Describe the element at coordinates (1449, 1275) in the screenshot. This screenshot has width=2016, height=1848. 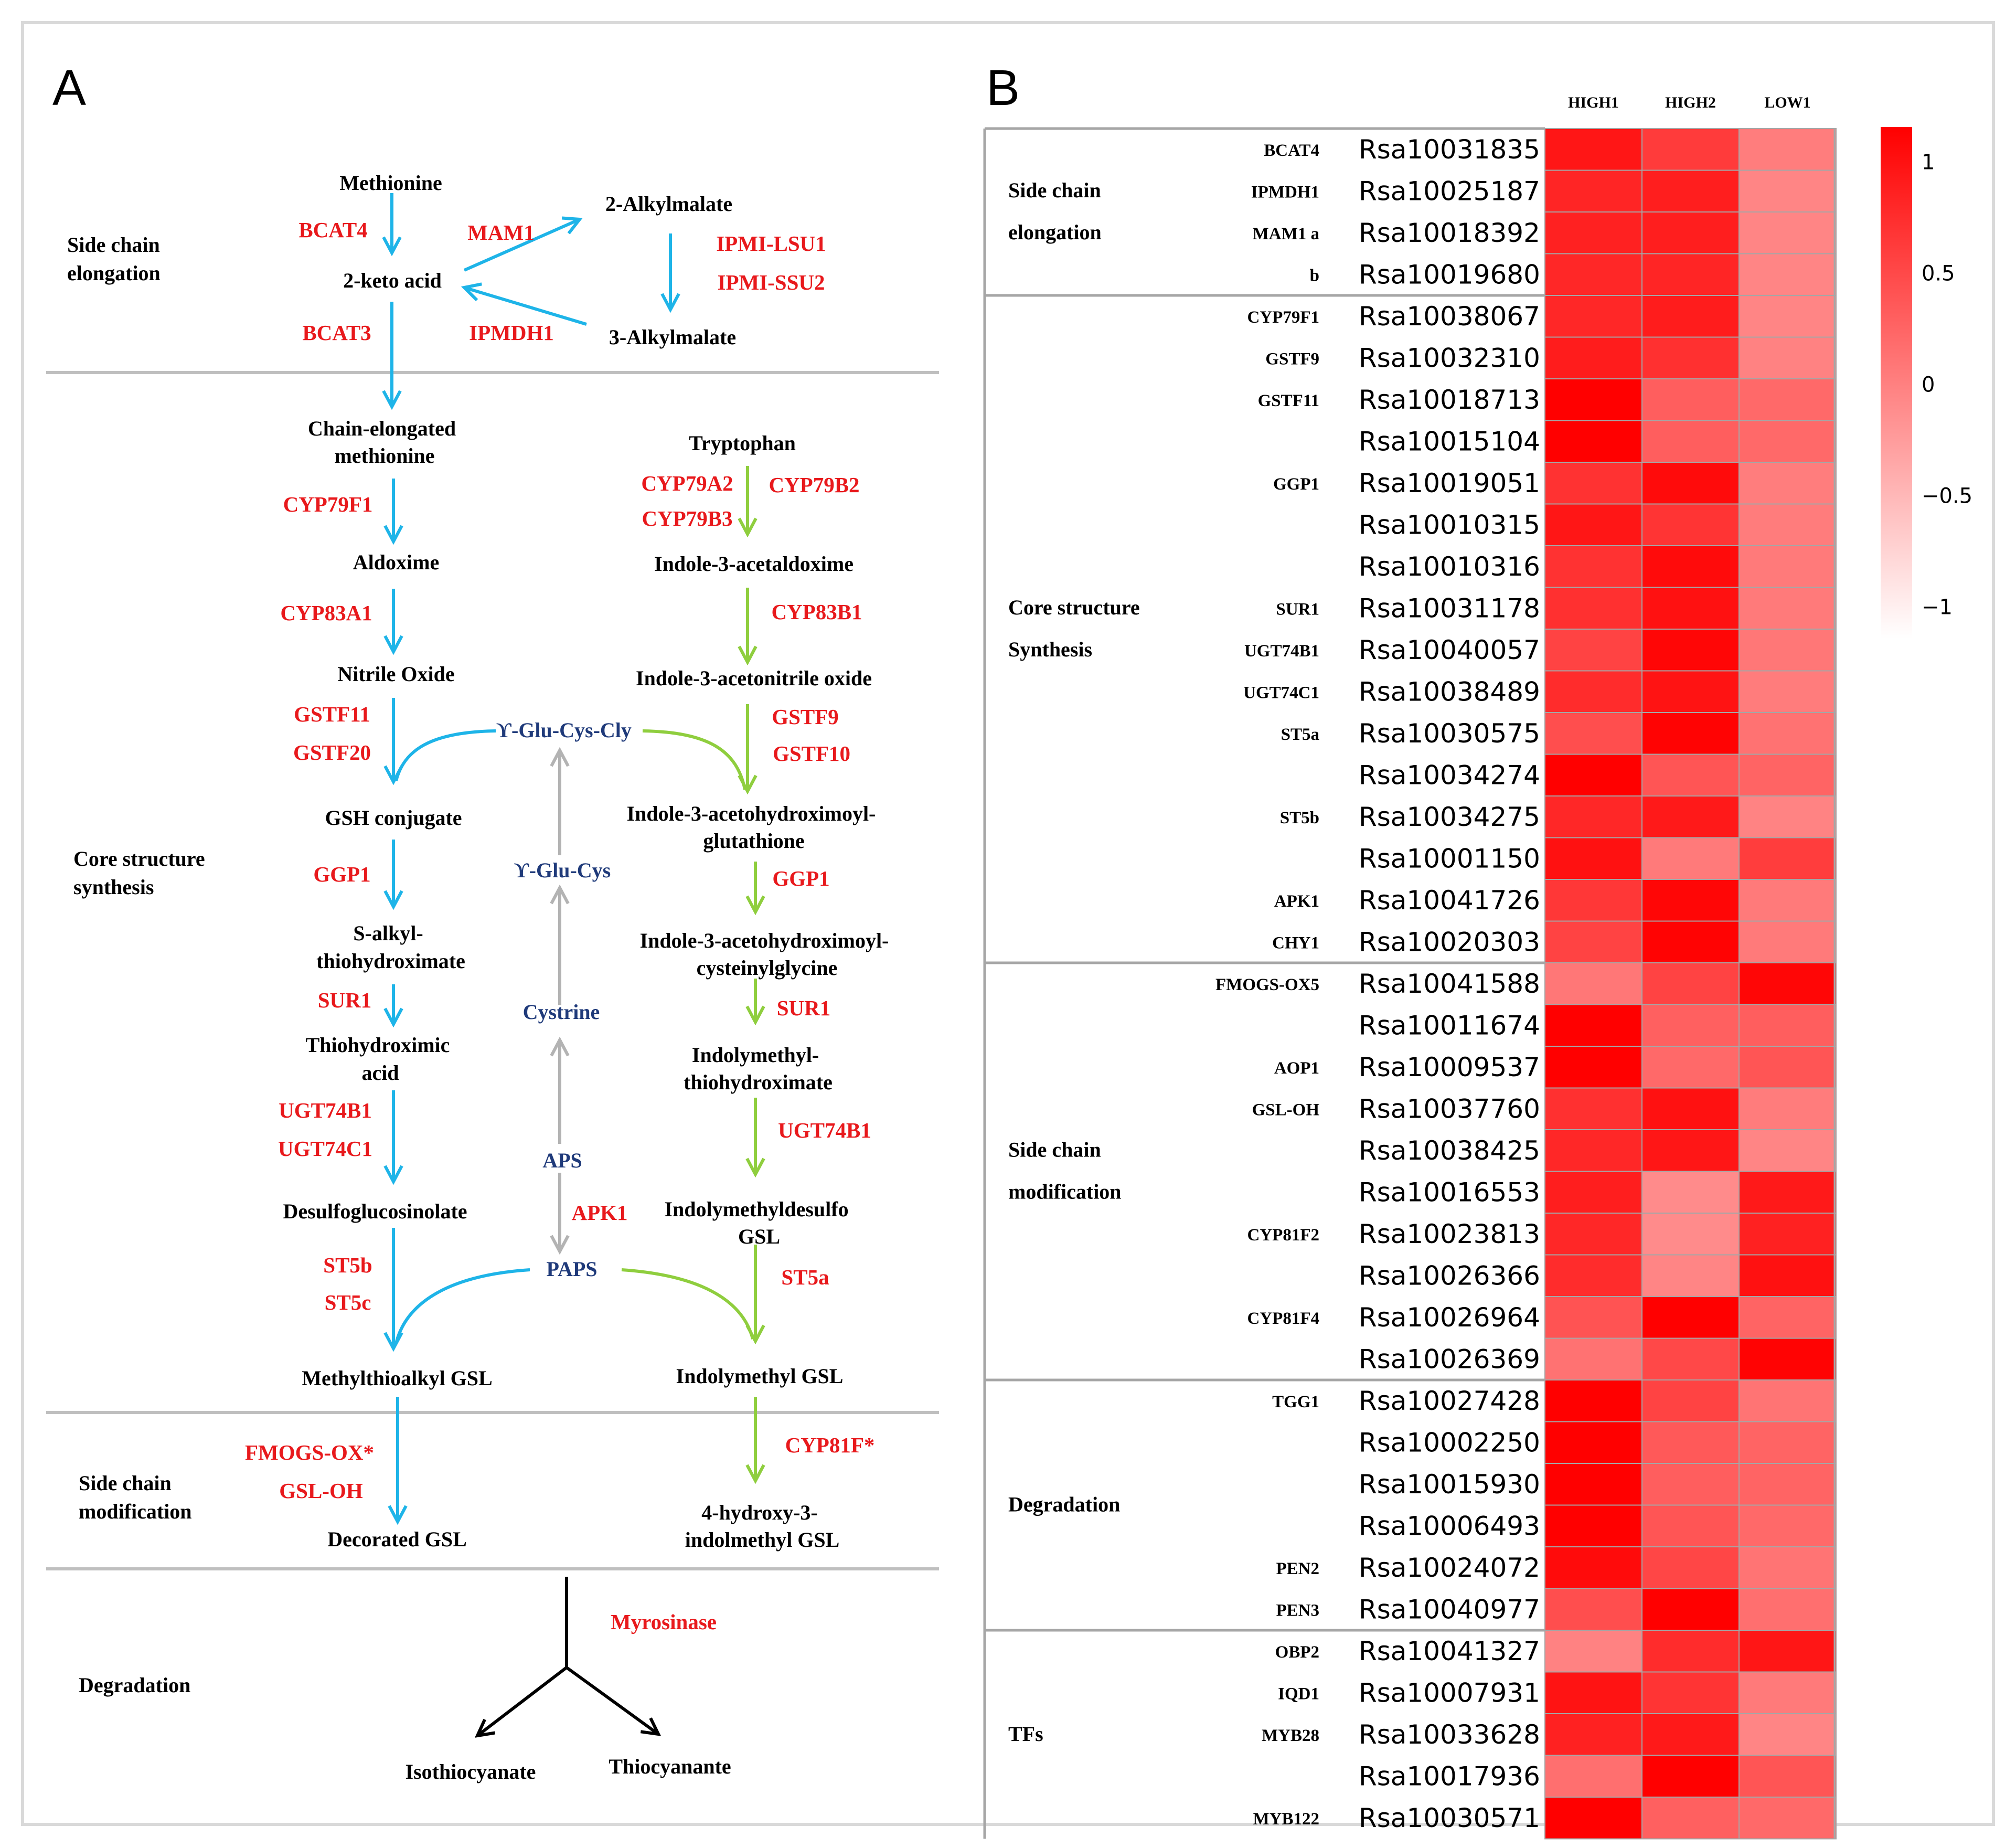
I see `gene-id: Rsa10026366` at that location.